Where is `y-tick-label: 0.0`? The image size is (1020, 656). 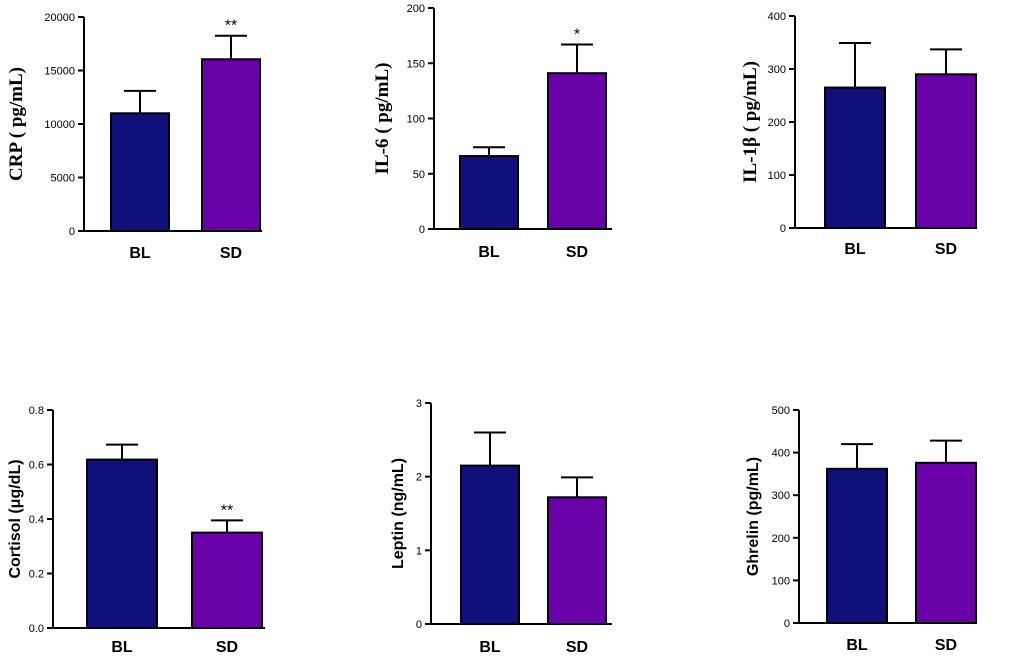 y-tick-label: 0.0 is located at coordinates (36, 629).